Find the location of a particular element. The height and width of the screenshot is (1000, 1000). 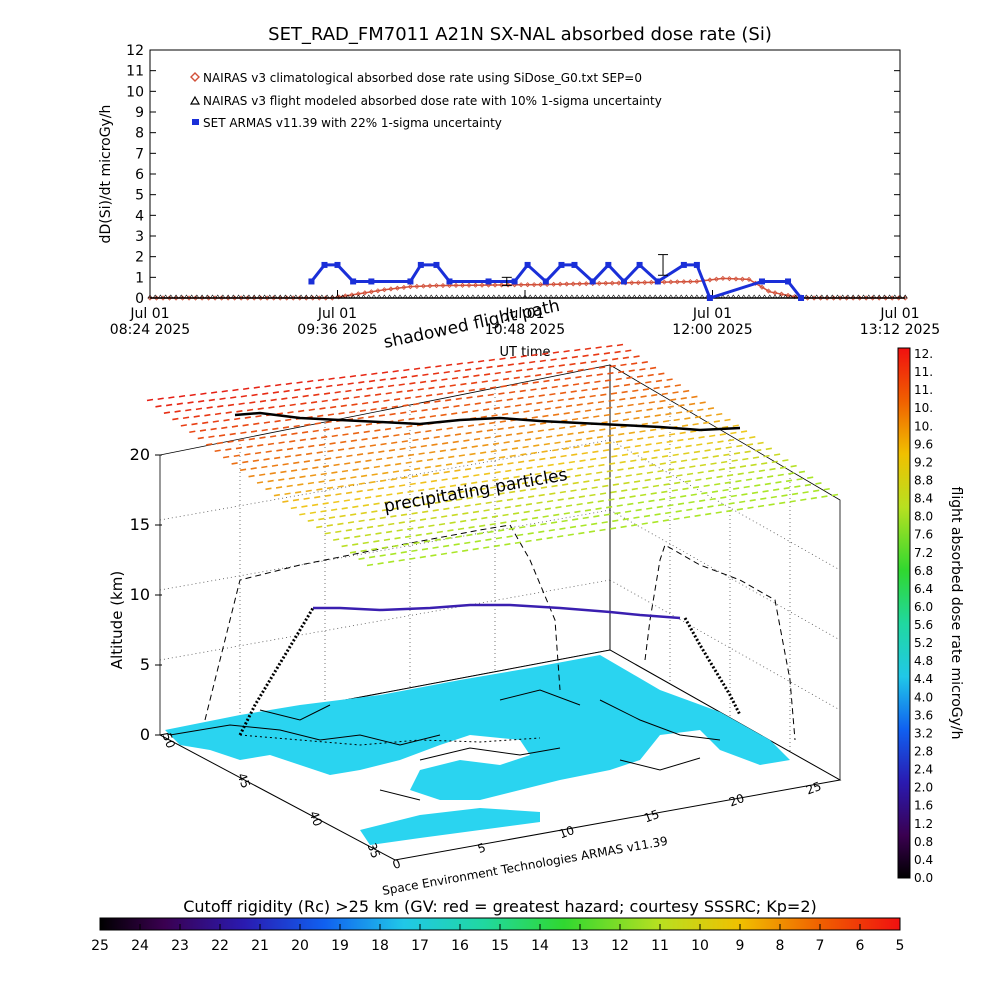

dose-colorbar-tick-label: 5.6 is located at coordinates (923, 625).